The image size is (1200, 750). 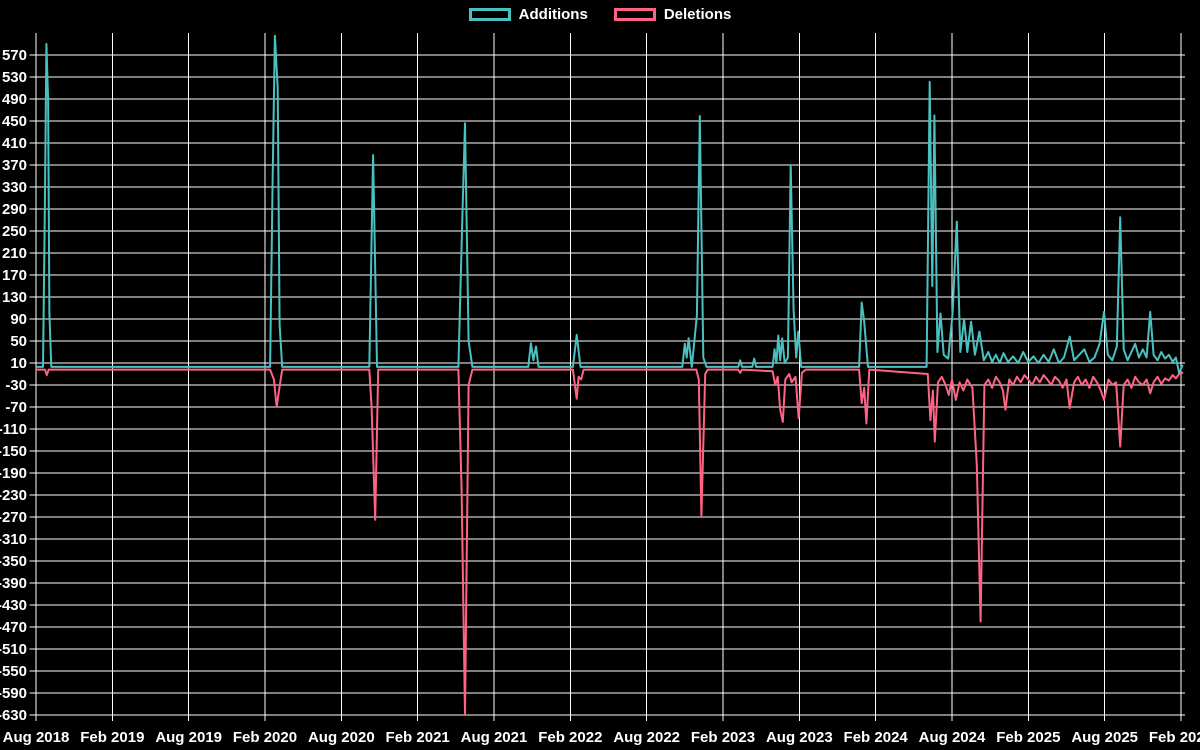 What do you see at coordinates (16, 385) in the screenshot?
I see `y-tick-label: -30` at bounding box center [16, 385].